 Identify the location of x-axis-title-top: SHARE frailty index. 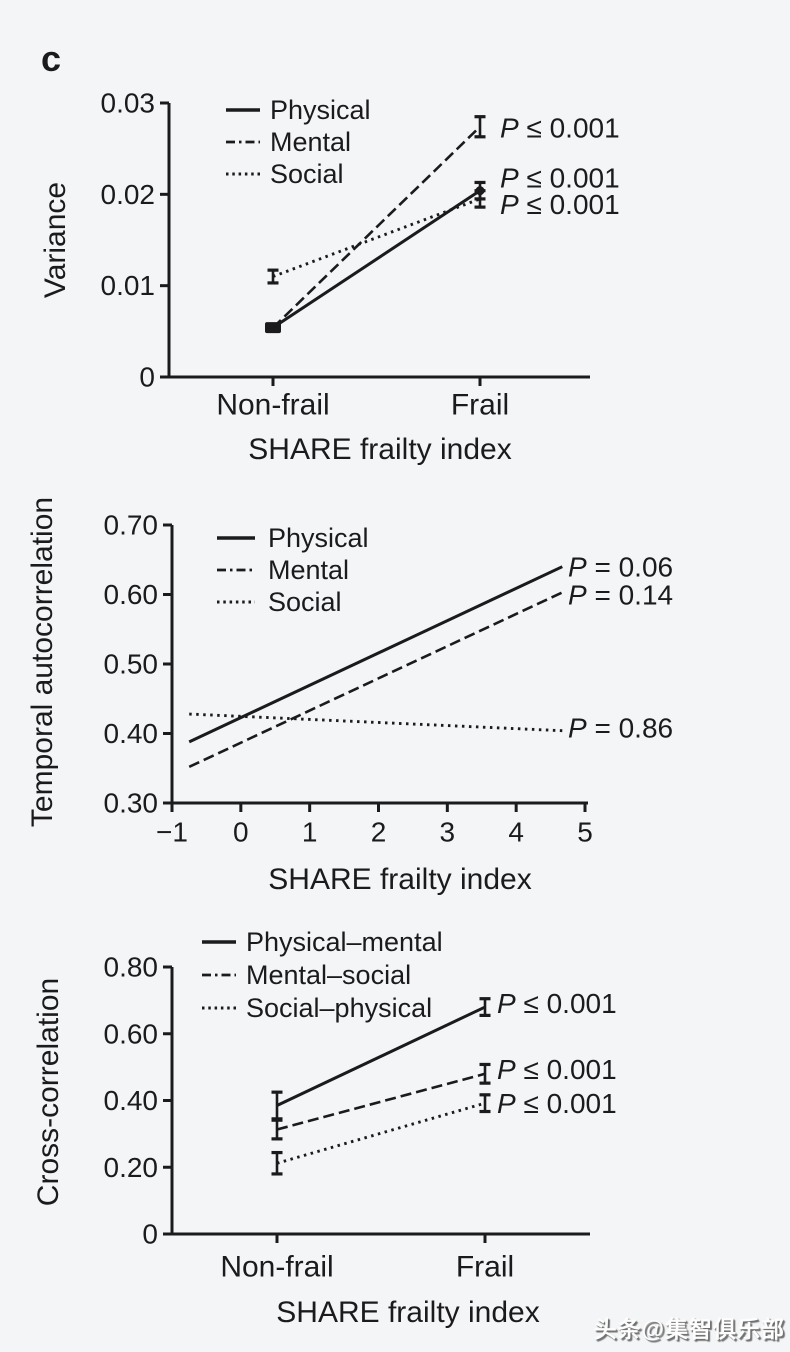
(380, 449).